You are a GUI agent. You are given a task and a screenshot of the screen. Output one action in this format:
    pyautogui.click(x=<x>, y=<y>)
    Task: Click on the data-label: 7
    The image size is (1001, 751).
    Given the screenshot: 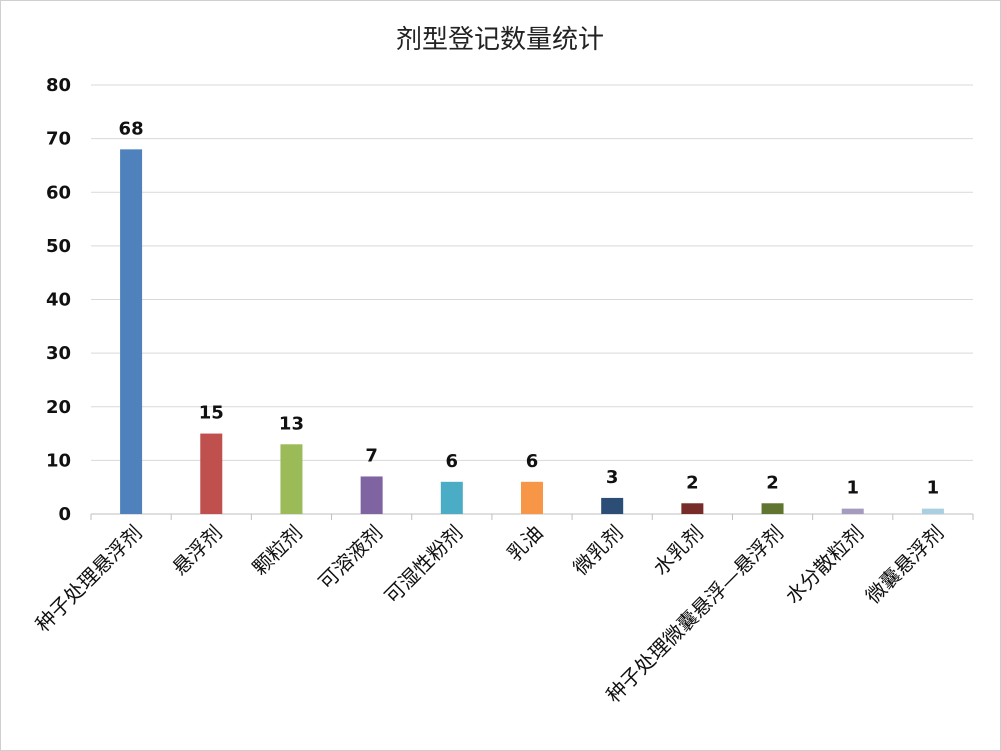 What is the action you would take?
    pyautogui.click(x=371, y=455)
    